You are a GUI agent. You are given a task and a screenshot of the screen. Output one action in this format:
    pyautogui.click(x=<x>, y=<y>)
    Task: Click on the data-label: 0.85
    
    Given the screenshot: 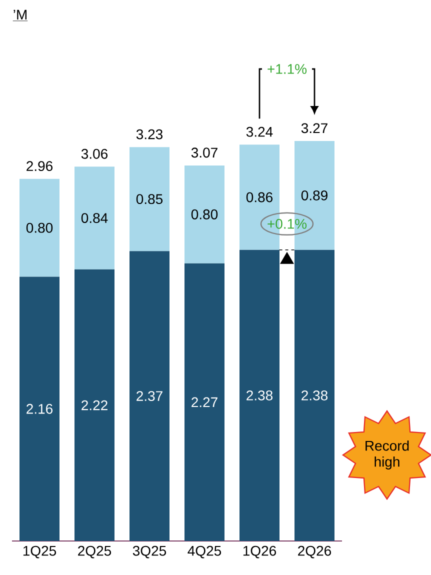 What is the action you would take?
    pyautogui.click(x=149, y=199)
    